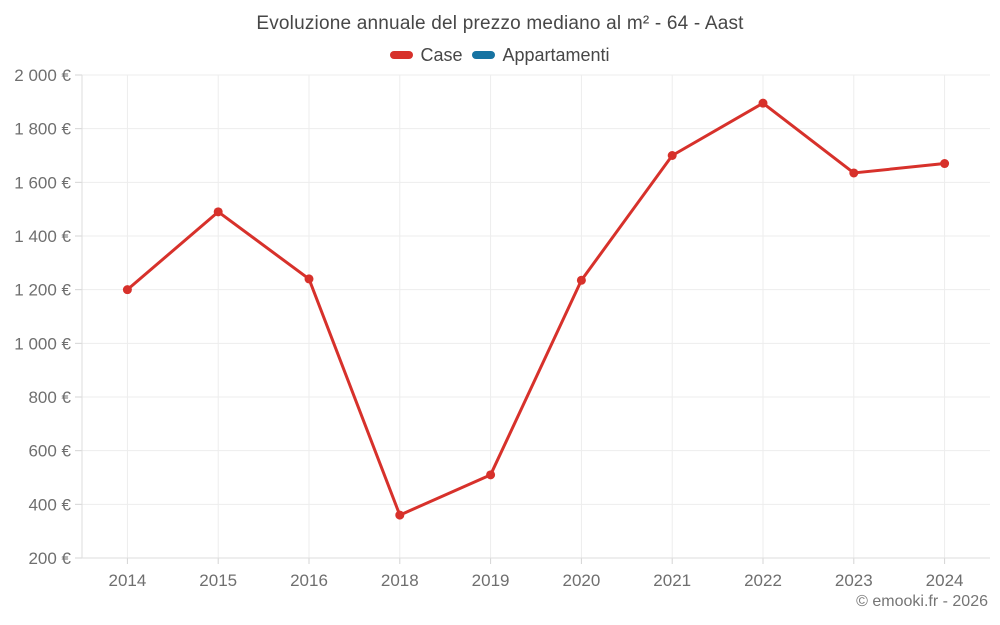 Image resolution: width=1000 pixels, height=625 pixels. I want to click on x-axis-label: 2023, so click(854, 580).